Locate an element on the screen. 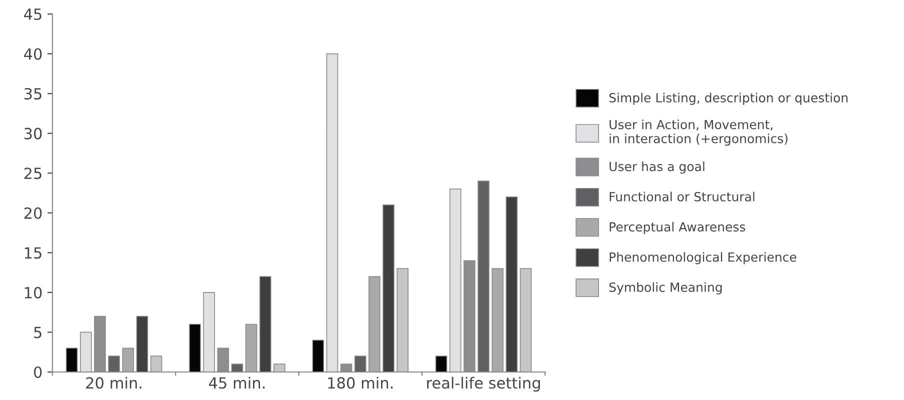 Image resolution: width=904 pixels, height=400 pixels. y-tick-label: 0 is located at coordinates (38, 372).